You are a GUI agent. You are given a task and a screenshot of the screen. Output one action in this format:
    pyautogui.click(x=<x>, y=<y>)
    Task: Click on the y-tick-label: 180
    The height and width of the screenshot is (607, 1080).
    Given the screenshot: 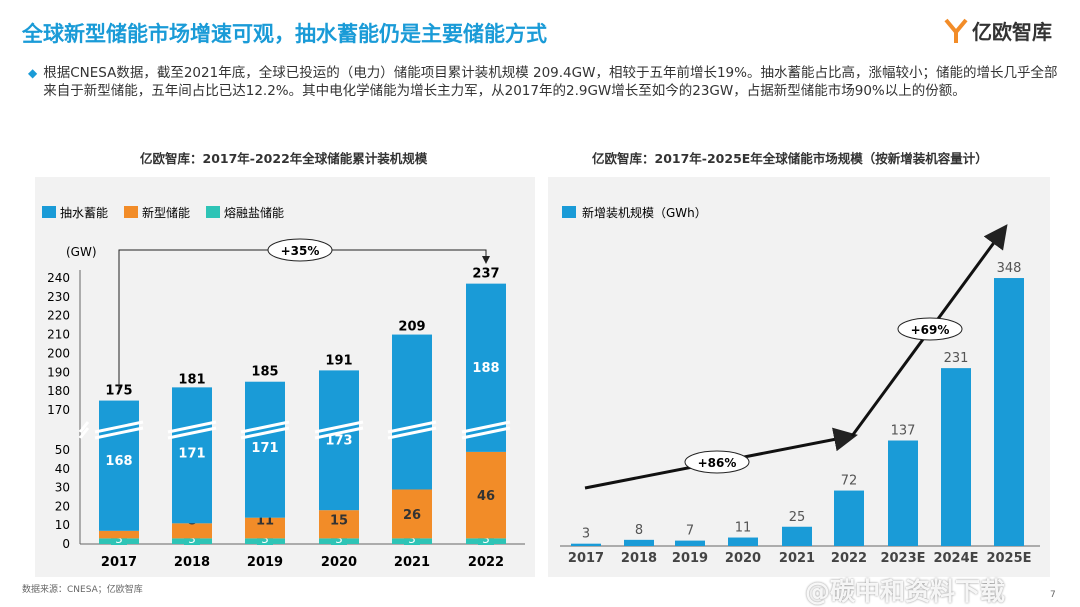 What is the action you would take?
    pyautogui.click(x=58, y=391)
    